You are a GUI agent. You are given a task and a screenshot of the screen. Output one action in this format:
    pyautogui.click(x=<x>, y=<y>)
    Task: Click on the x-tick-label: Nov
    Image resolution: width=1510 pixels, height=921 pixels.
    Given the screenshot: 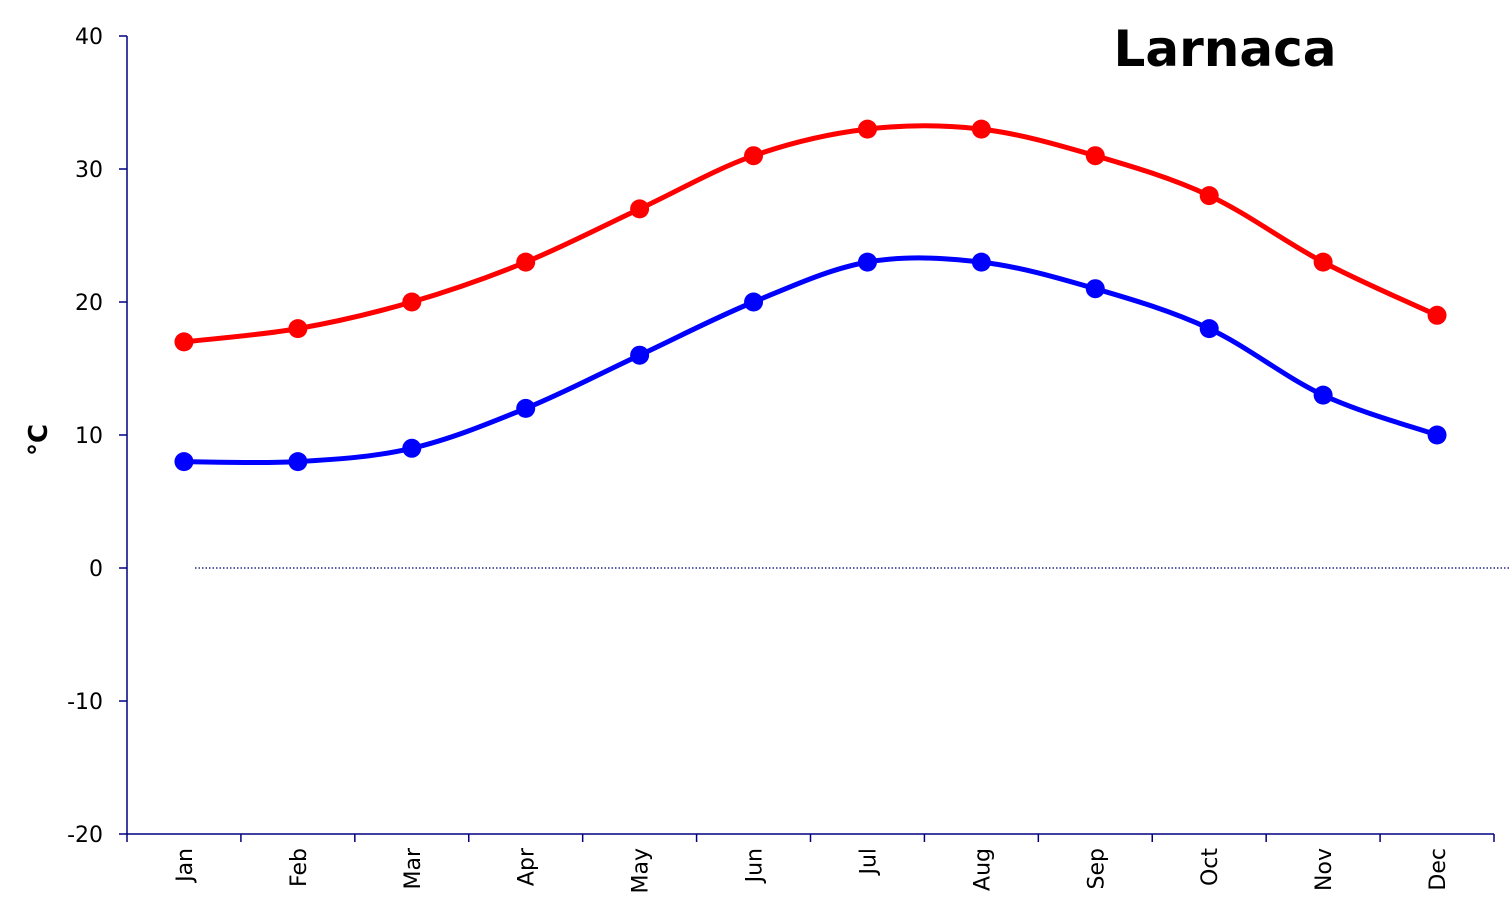 What is the action you would take?
    pyautogui.click(x=1324, y=869)
    